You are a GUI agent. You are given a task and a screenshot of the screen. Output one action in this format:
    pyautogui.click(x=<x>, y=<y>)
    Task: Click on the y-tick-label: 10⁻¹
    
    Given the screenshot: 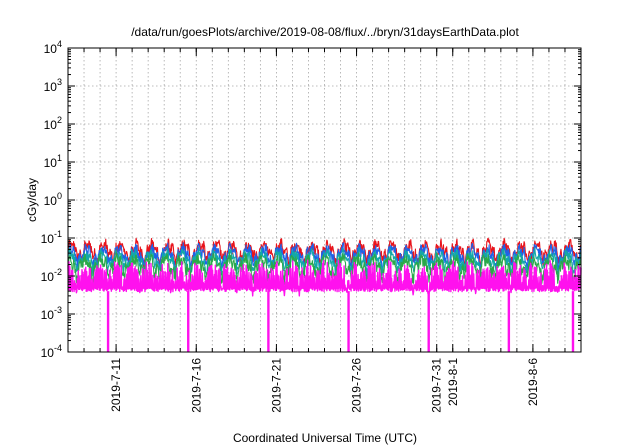 What is the action you would take?
    pyautogui.click(x=51, y=237)
    